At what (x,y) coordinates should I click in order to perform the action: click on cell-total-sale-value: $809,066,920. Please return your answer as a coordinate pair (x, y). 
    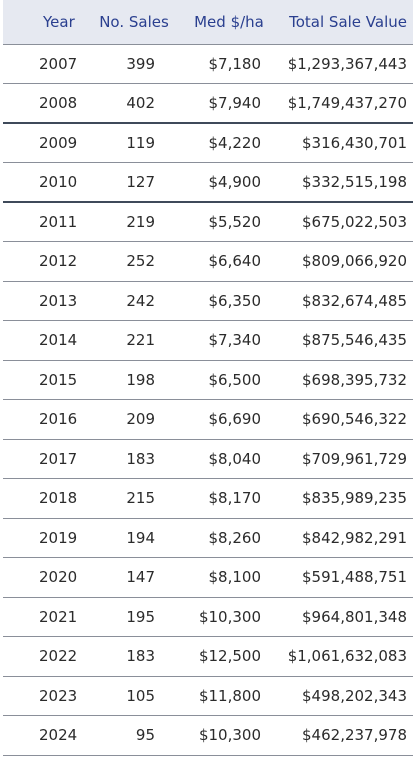
    Looking at the image, I should click on (354, 261).